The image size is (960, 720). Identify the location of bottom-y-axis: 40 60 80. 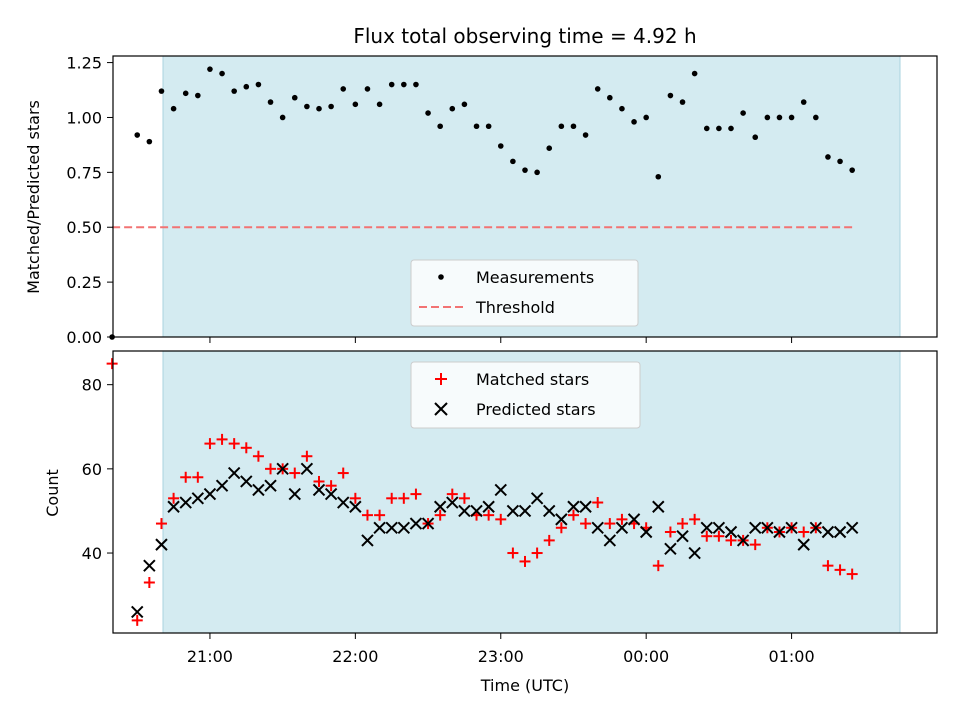
(97, 469).